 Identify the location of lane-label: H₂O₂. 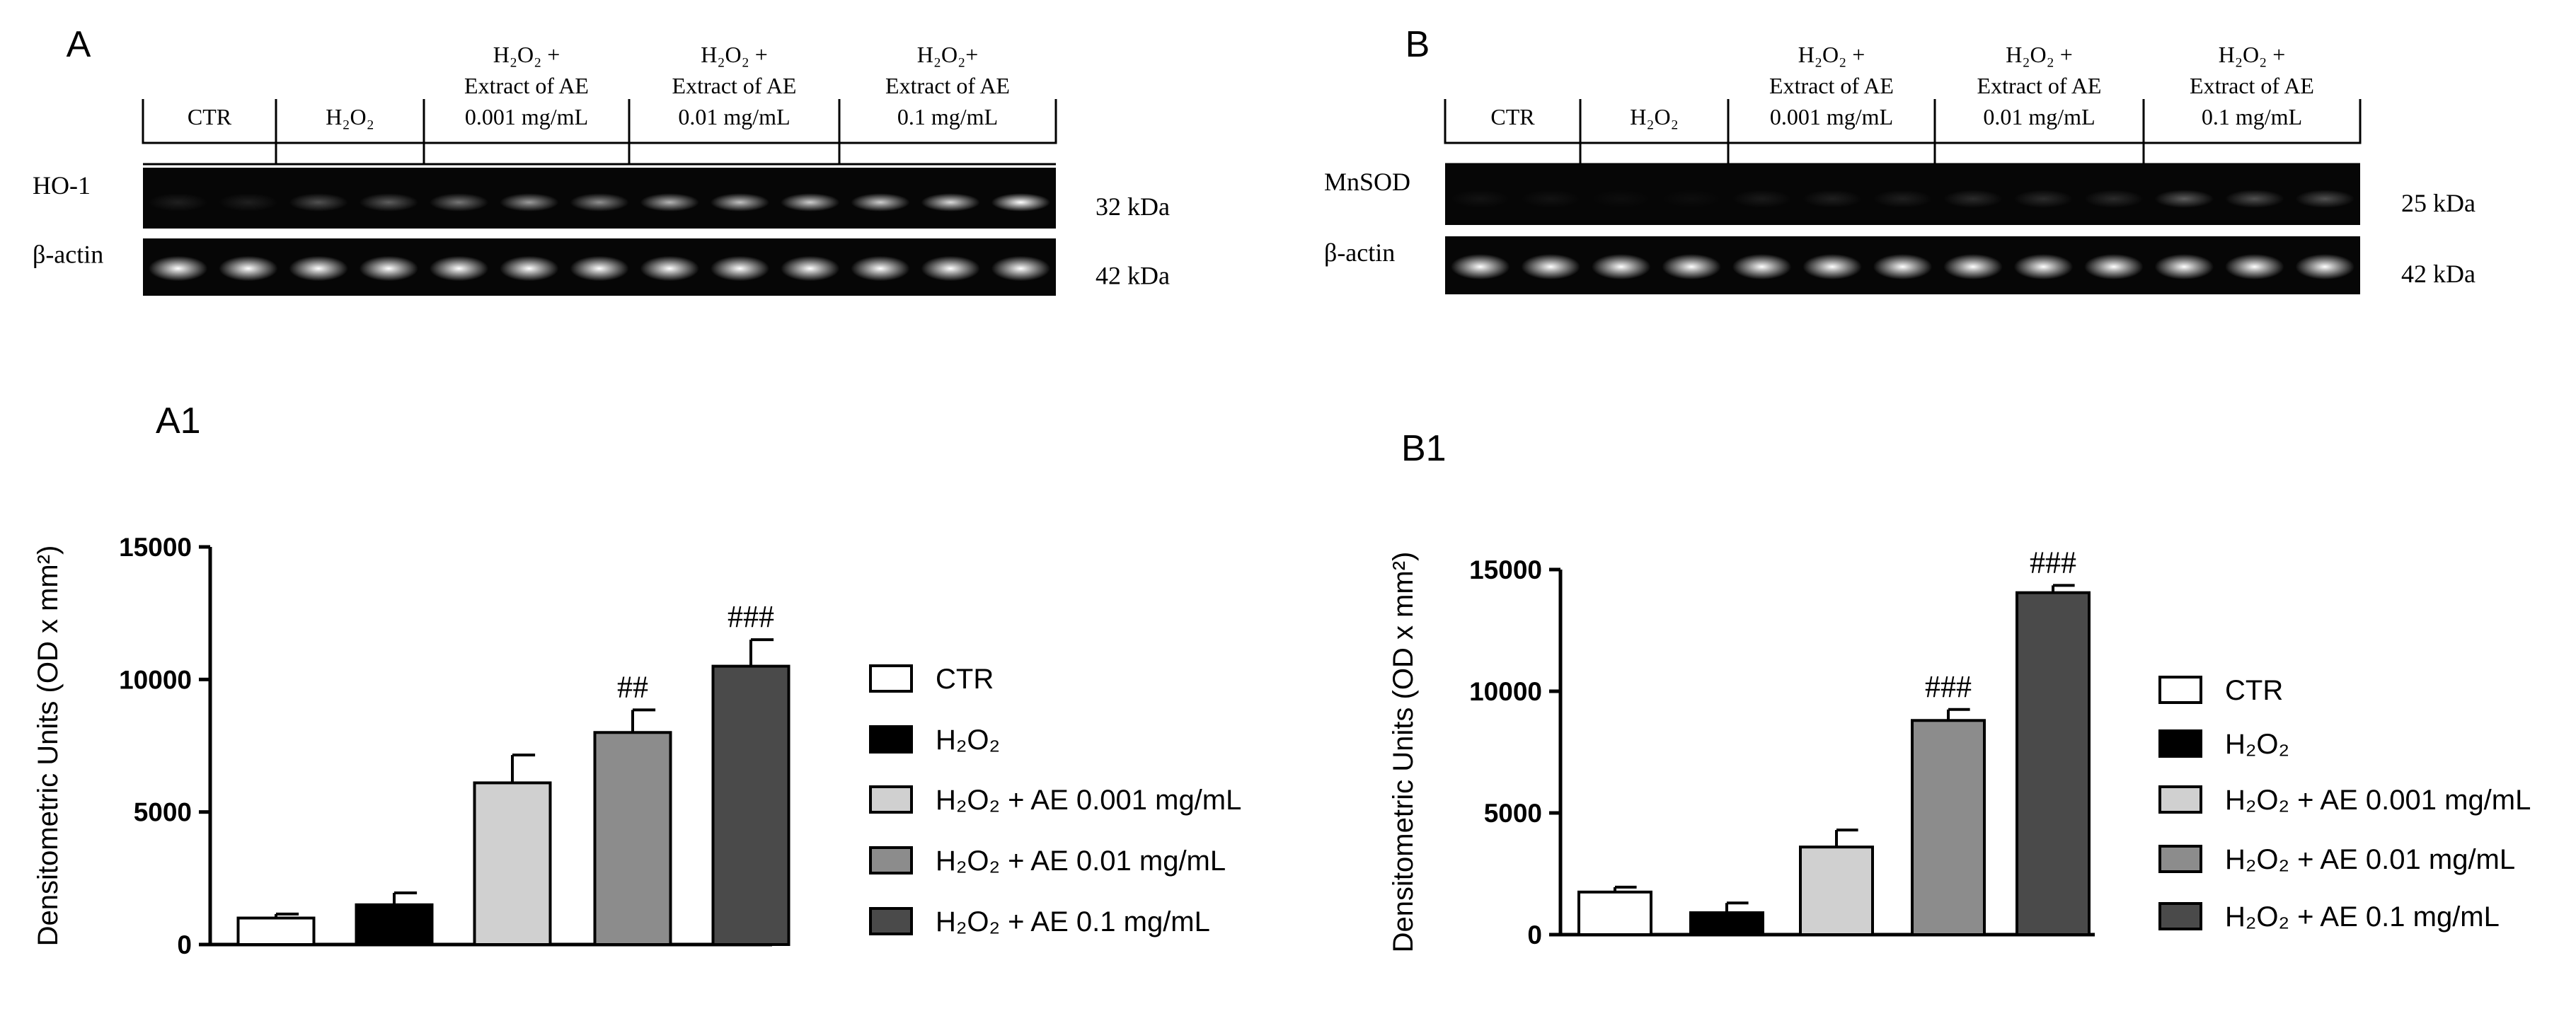
(350, 116).